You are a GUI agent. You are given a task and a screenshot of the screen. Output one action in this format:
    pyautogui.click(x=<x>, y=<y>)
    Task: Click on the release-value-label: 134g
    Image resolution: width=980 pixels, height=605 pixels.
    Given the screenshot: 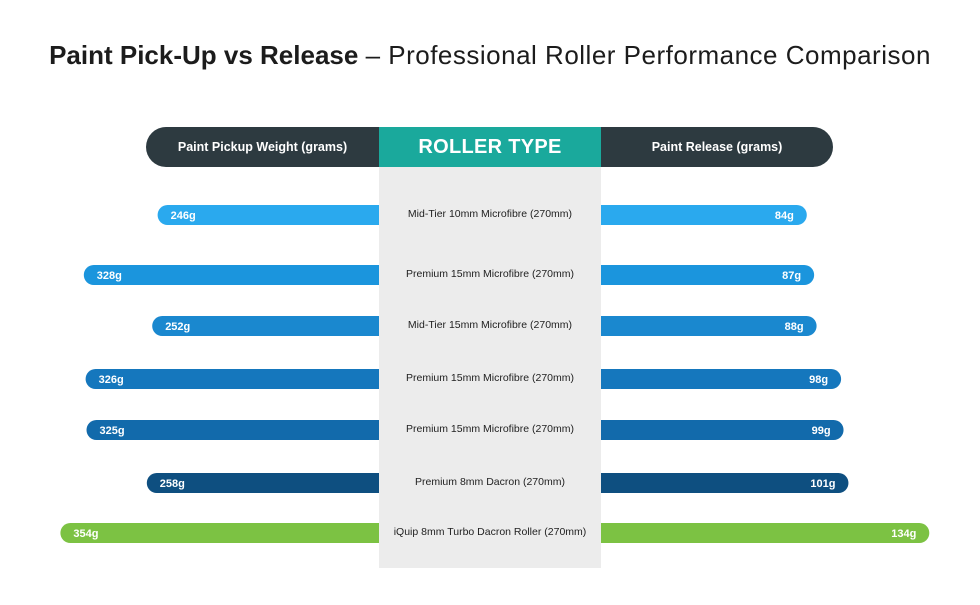 What is the action you would take?
    pyautogui.click(x=903, y=534)
    